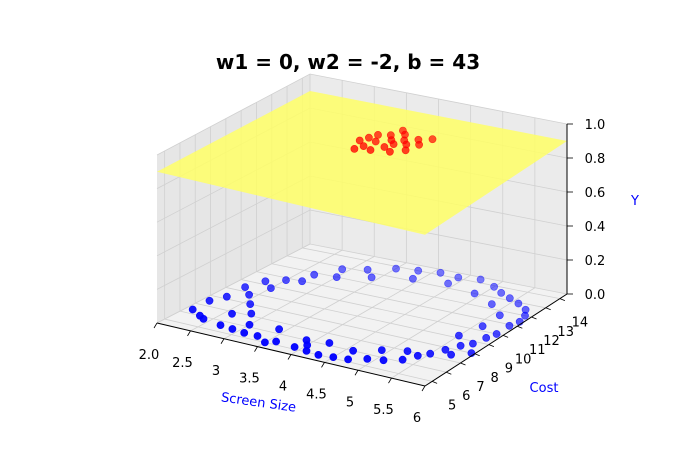 Image resolution: width=696 pixels, height=469 pixels. I want to click on x-tick-label: 2.0, so click(149, 355).